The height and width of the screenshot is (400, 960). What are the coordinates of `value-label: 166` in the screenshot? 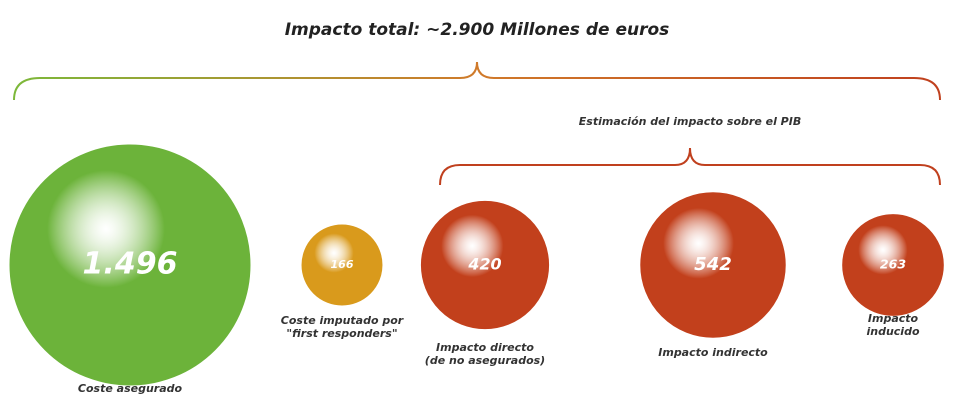 It's located at (342, 264).